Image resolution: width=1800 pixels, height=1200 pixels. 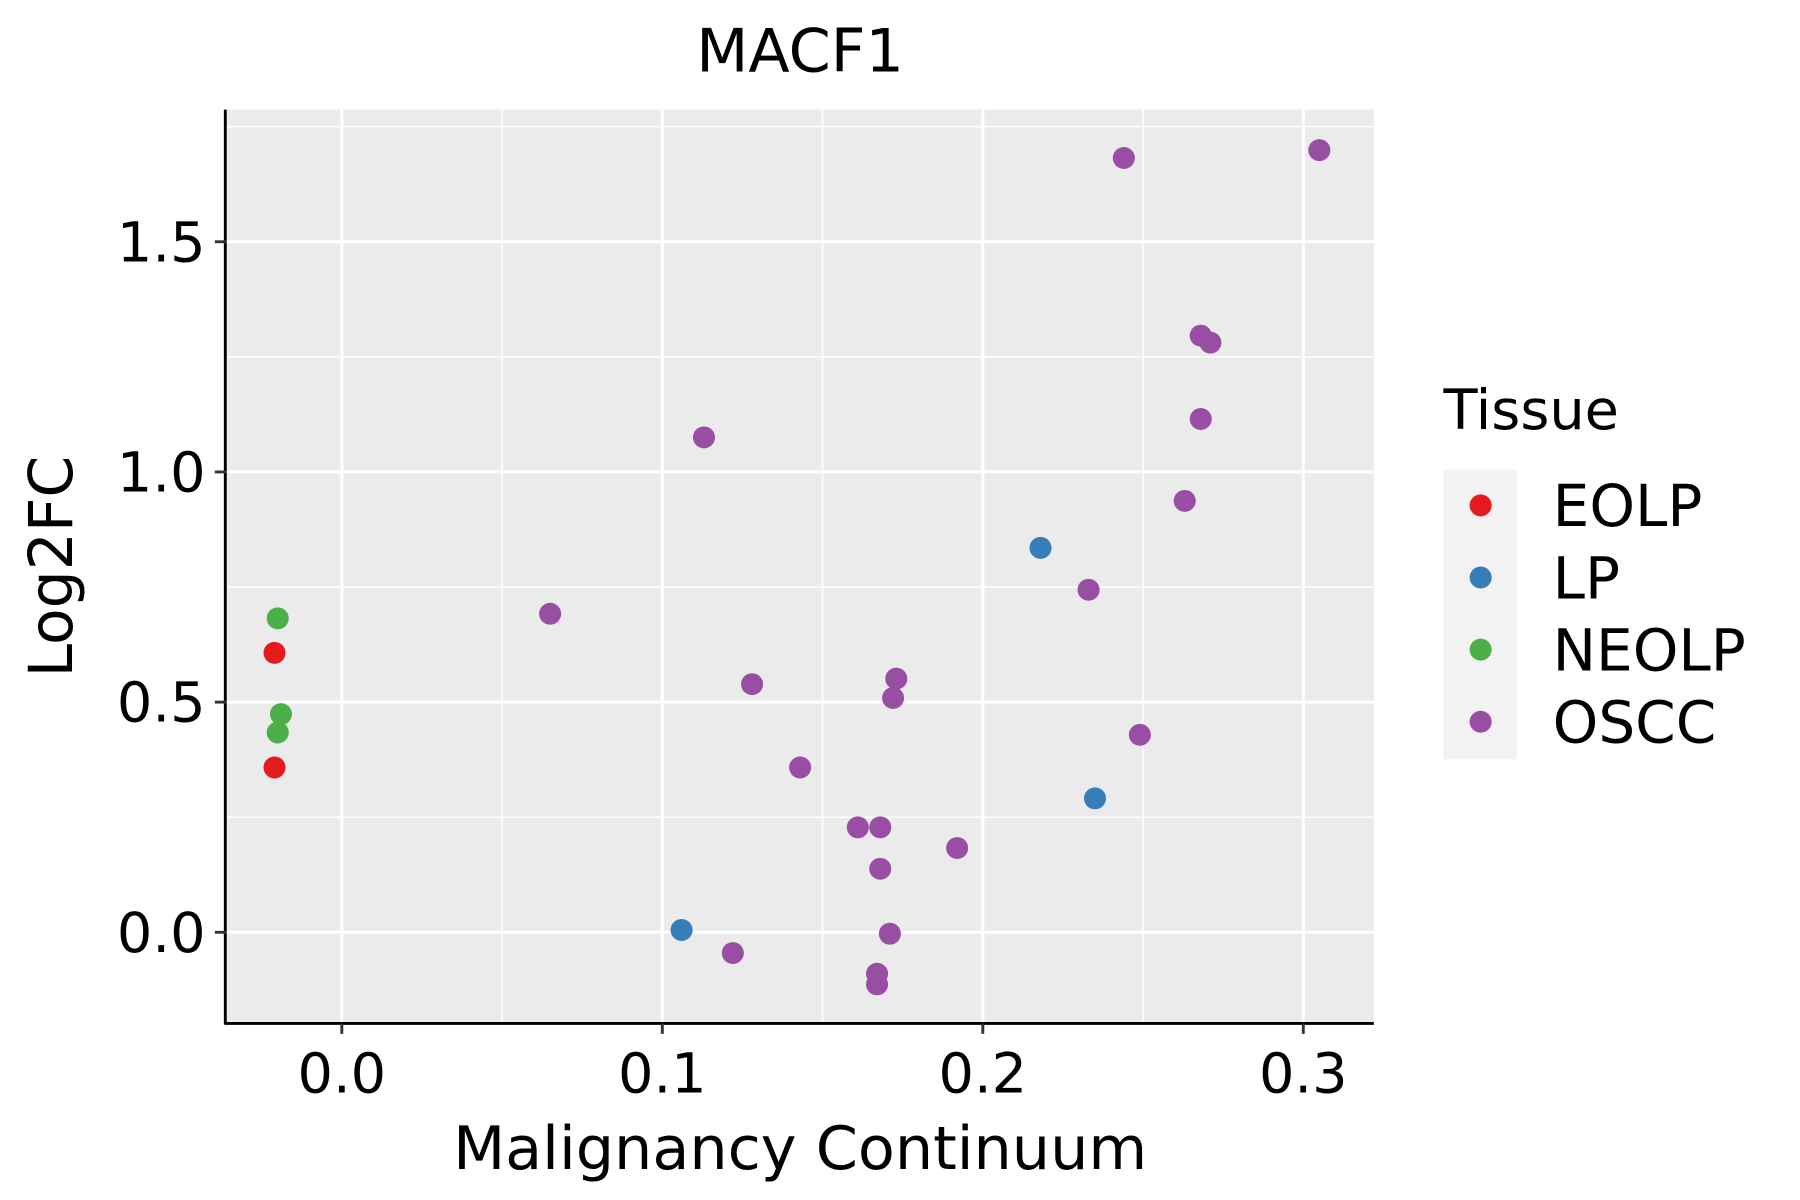 What do you see at coordinates (1628, 506) in the screenshot?
I see `legend-label-eolp: EOLP` at bounding box center [1628, 506].